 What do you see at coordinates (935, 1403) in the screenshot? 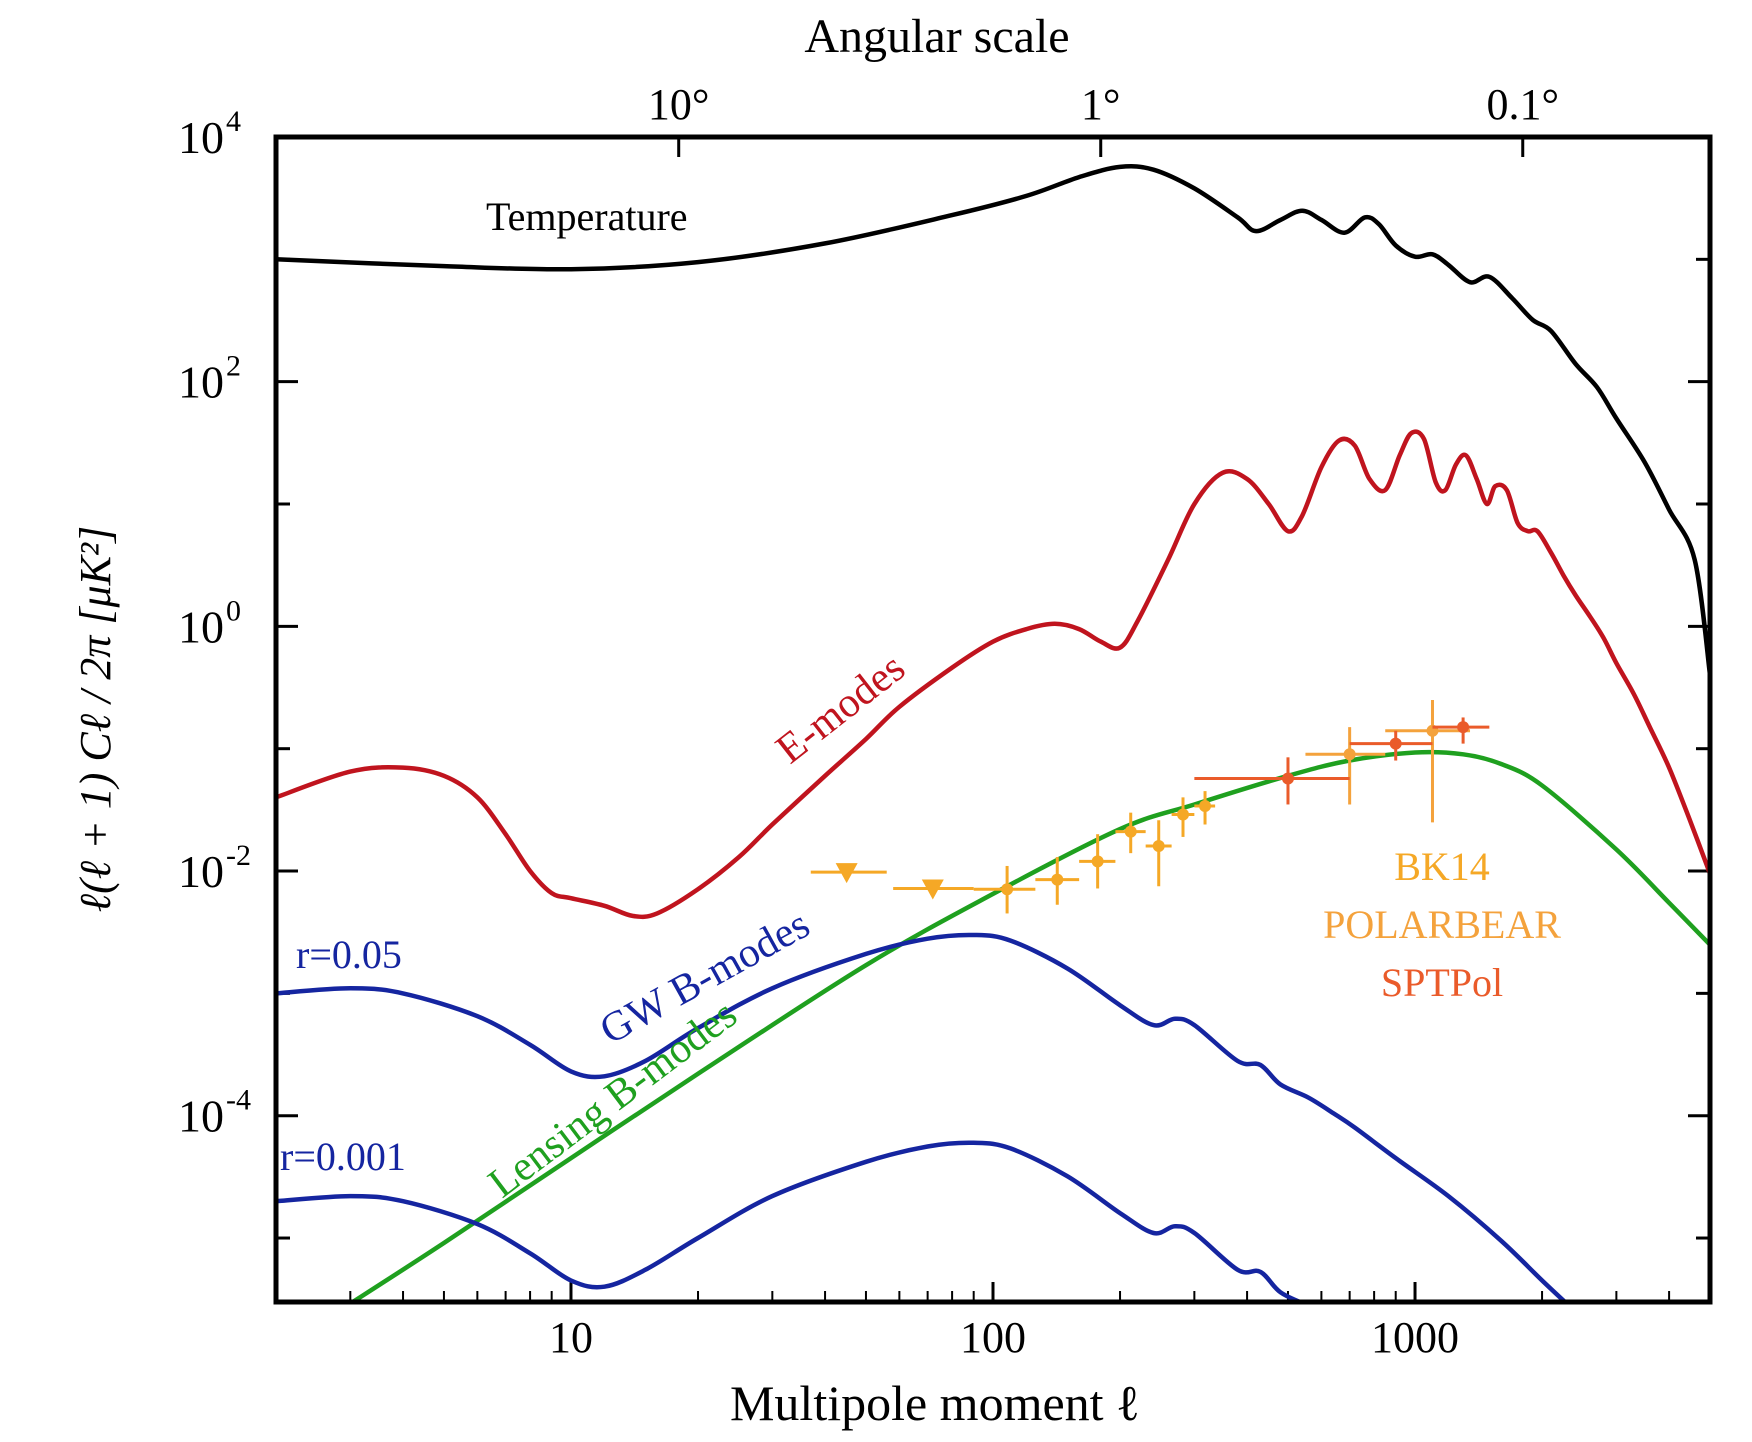
I see `x-axis-title: Multipole moment ℓ` at bounding box center [935, 1403].